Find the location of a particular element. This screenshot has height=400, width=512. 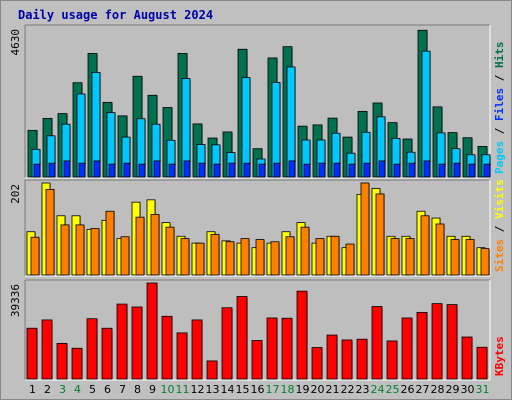

day-label: 1 is located at coordinates (32, 389).